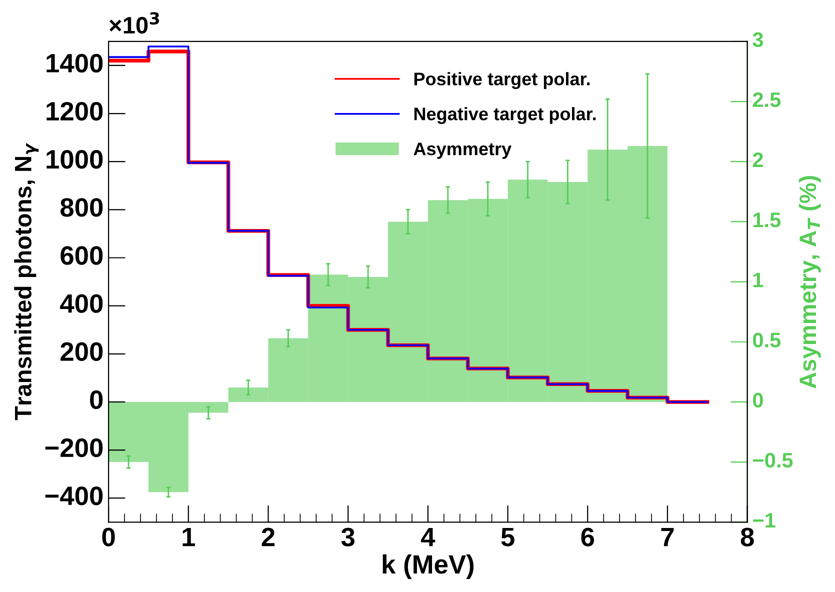 This screenshot has height=592, width=835. What do you see at coordinates (188, 537) in the screenshot?
I see `x-tick-label: 1` at bounding box center [188, 537].